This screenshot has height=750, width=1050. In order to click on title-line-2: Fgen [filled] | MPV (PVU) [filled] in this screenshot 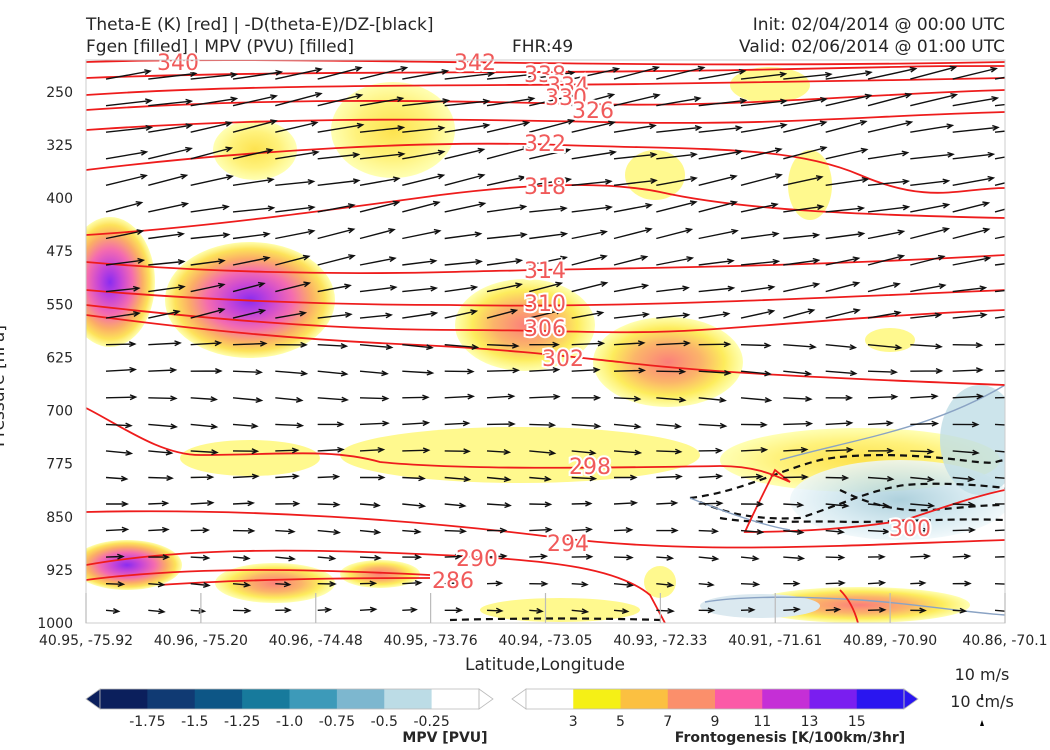, I will do `click(220, 47)`.